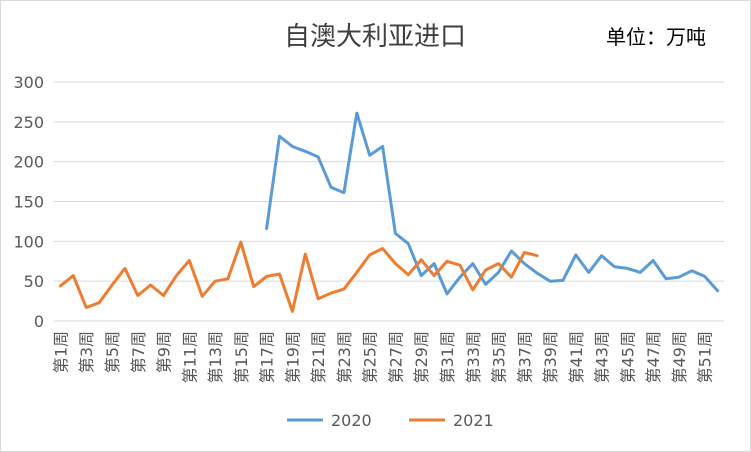  What do you see at coordinates (189, 357) in the screenshot?
I see `x-tick-label: 第11周` at bounding box center [189, 357].